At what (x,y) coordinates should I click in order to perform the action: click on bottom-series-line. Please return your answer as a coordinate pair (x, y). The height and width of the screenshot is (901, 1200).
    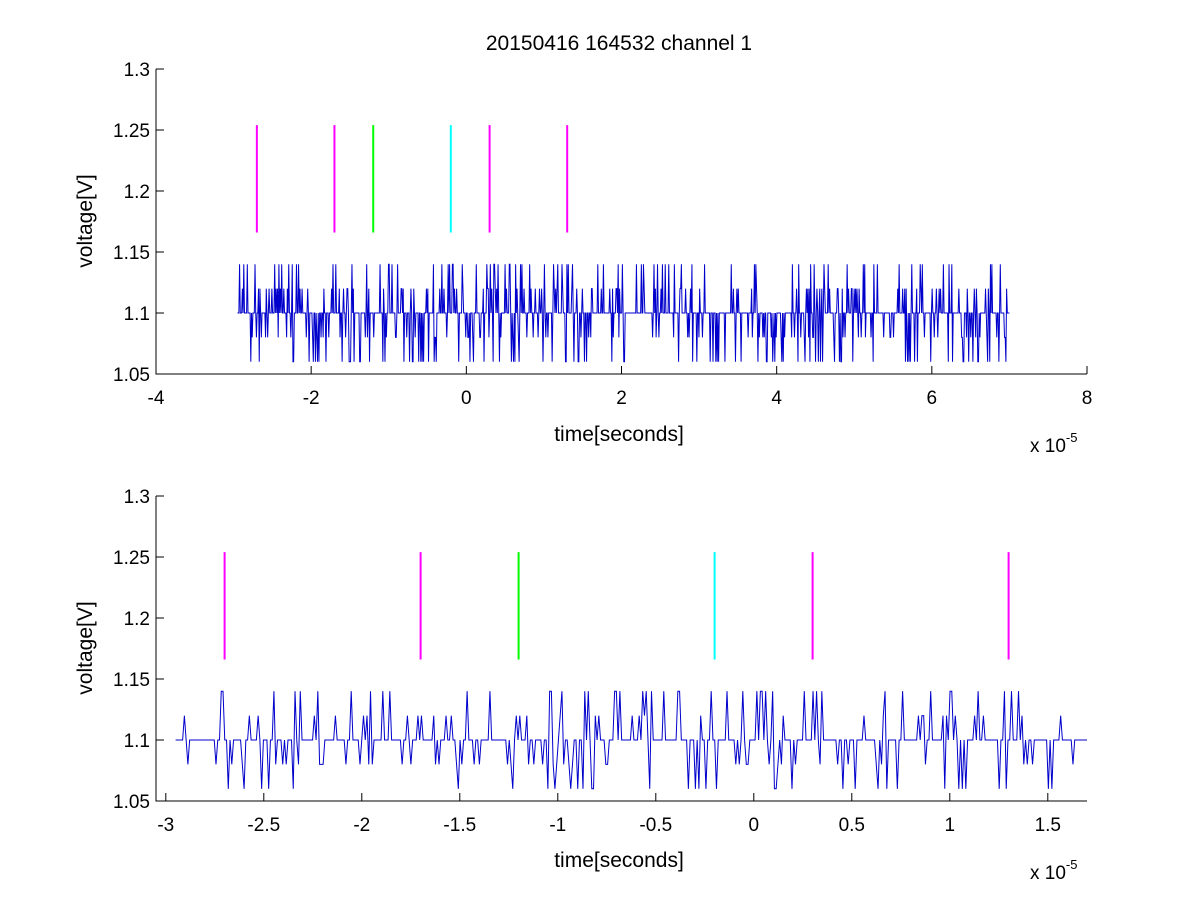
    Looking at the image, I should click on (631, 740).